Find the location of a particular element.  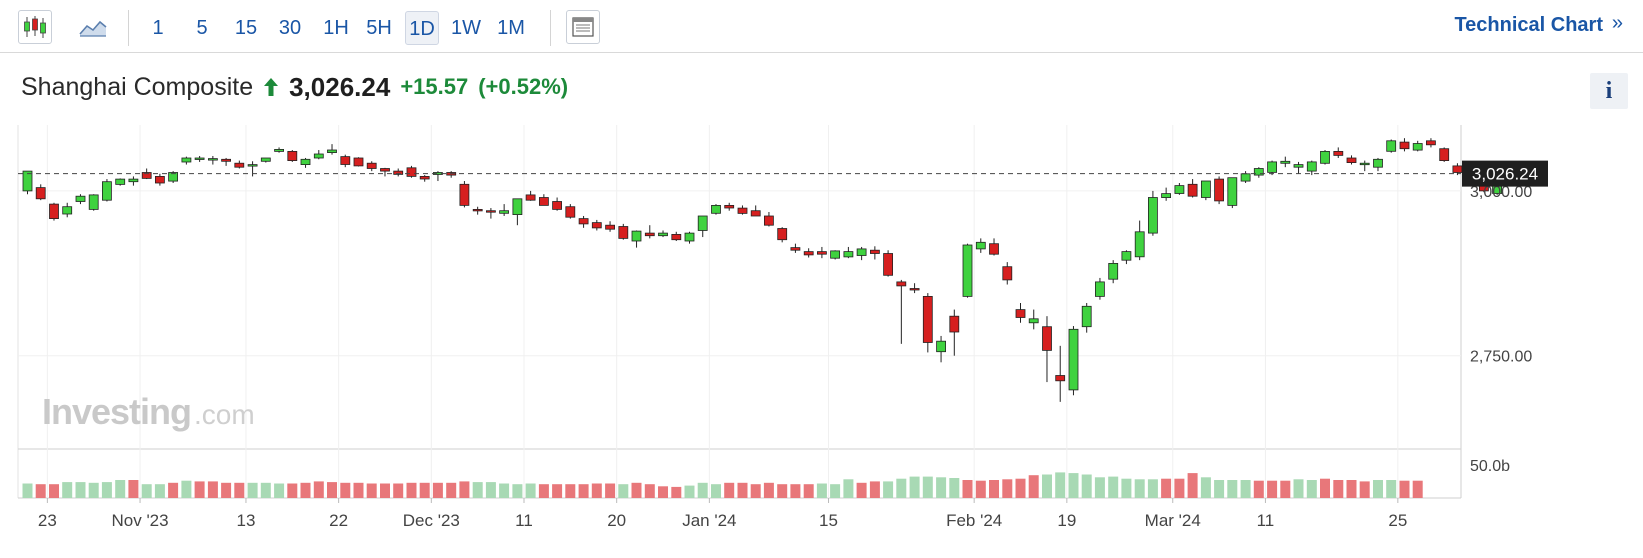

candlestick-icon is located at coordinates (35, 27).